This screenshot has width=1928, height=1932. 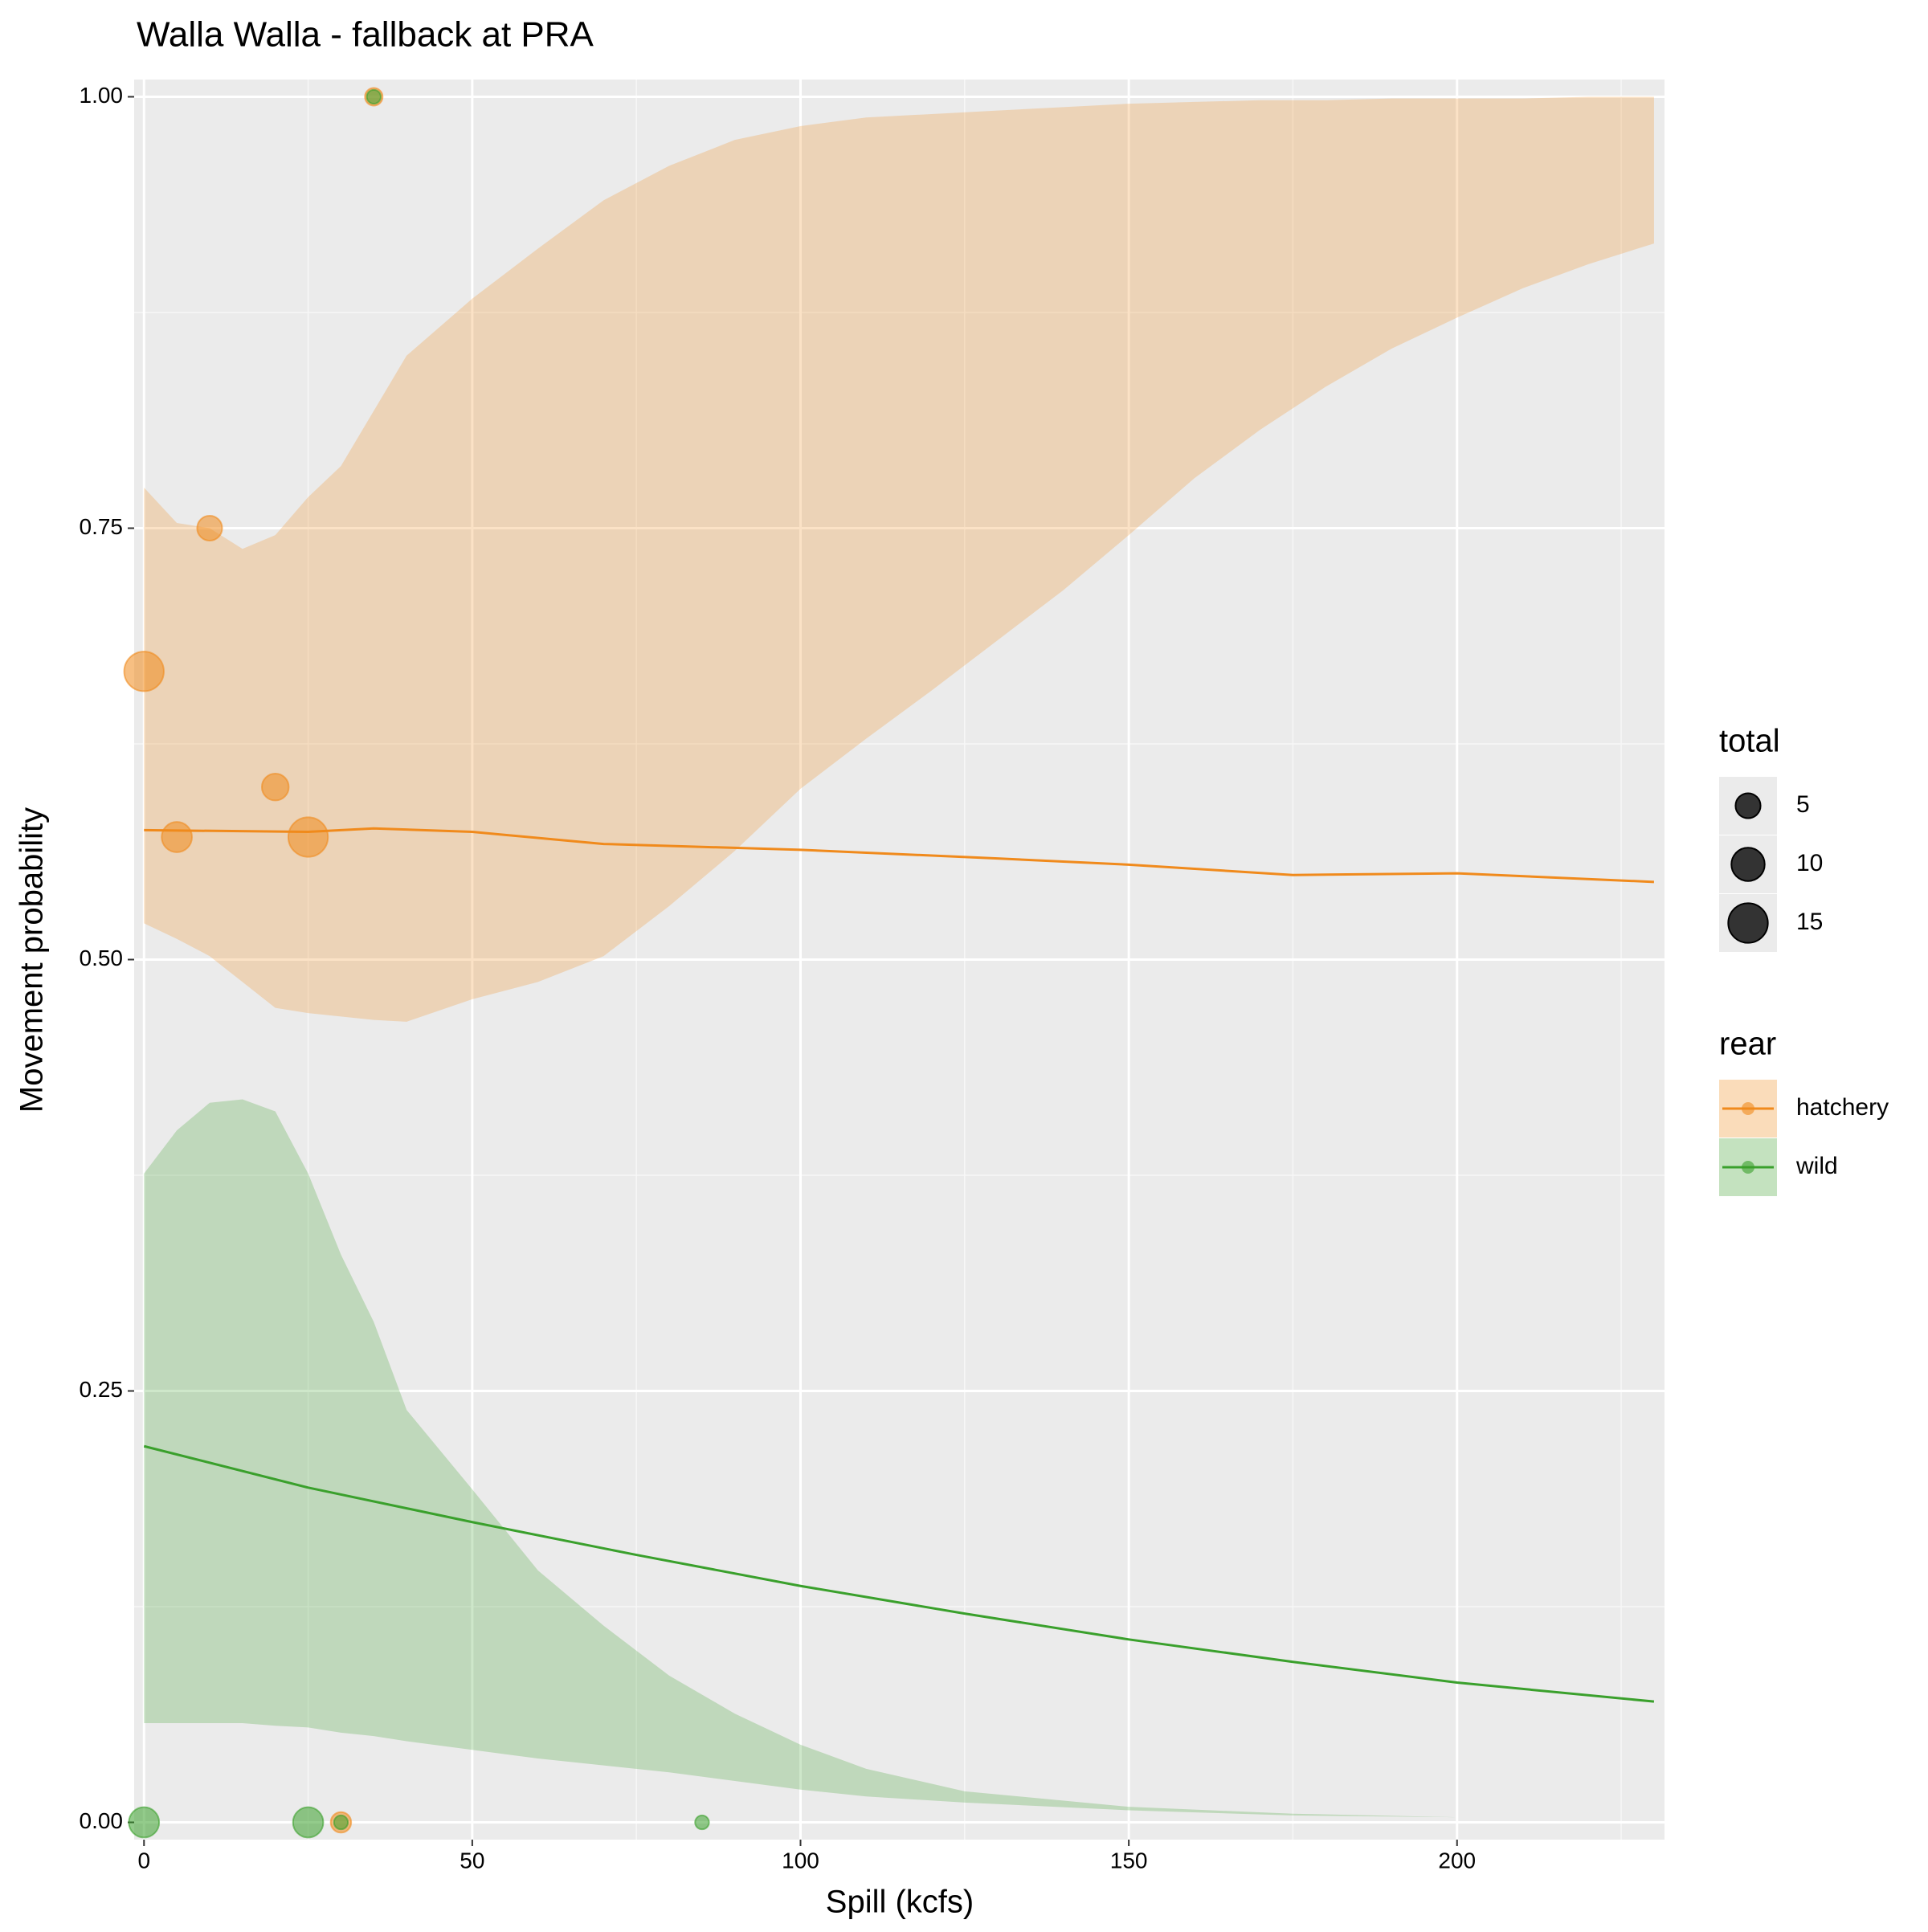 What do you see at coordinates (102, 95) in the screenshot?
I see `y-tick-label: 1.00` at bounding box center [102, 95].